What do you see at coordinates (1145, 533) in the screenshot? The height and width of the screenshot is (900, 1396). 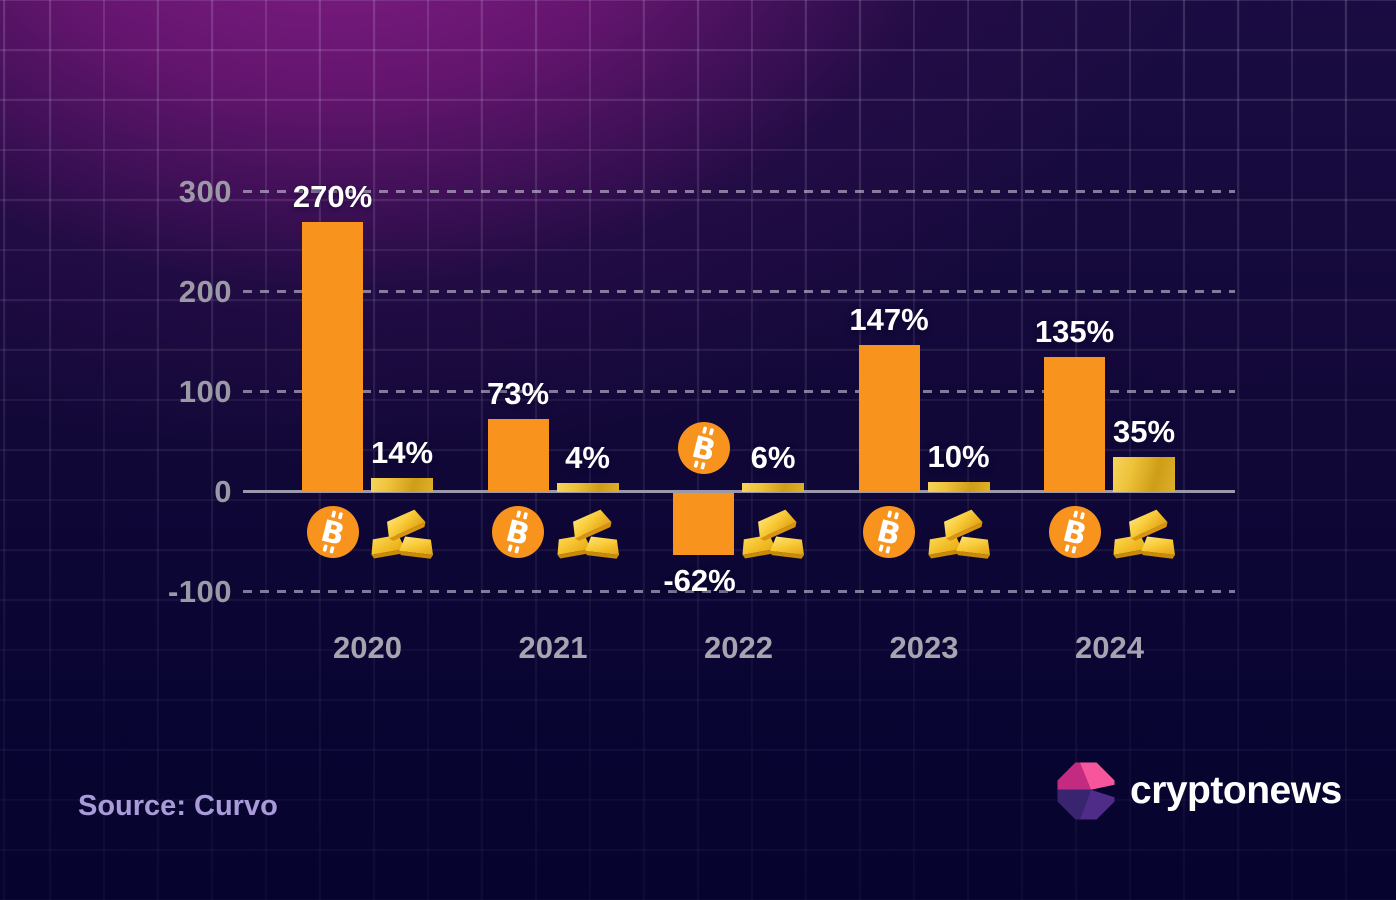 I see `gold-ingots-icon-2024` at bounding box center [1145, 533].